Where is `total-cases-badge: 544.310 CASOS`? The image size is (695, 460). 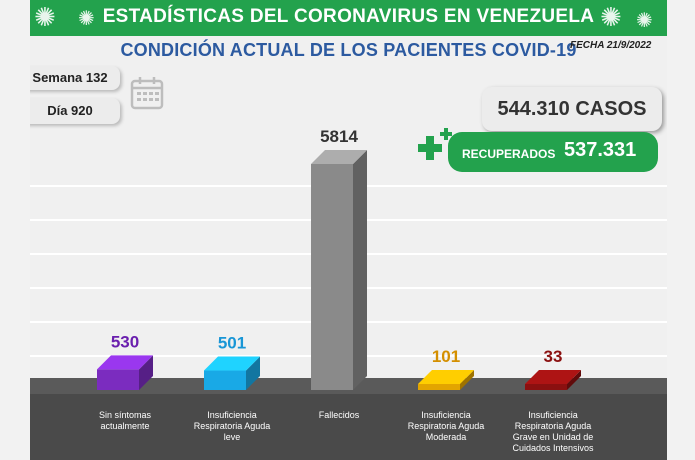
total-cases-badge: 544.310 CASOS is located at coordinates (572, 109).